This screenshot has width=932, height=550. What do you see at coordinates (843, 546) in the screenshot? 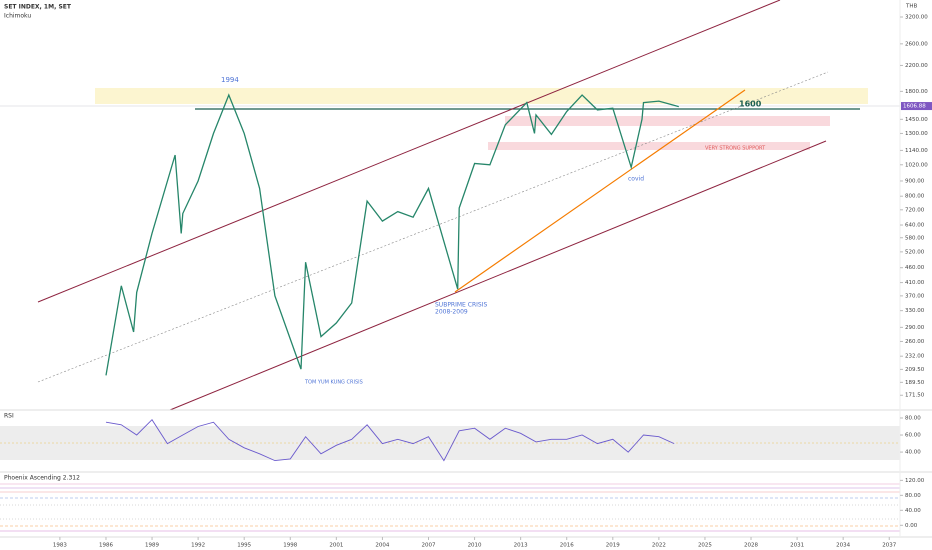
I see `x-tick-label: 2034` at bounding box center [843, 546].